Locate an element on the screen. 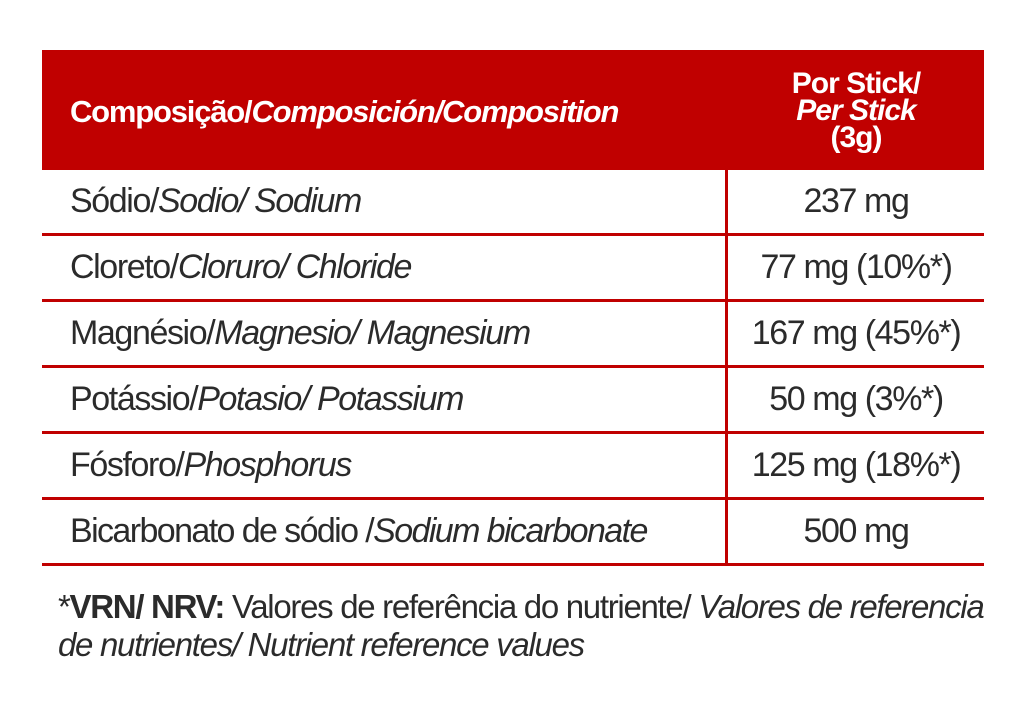 The height and width of the screenshot is (728, 1024). nutrient-name-pt: Cloreto/ is located at coordinates (124, 267).